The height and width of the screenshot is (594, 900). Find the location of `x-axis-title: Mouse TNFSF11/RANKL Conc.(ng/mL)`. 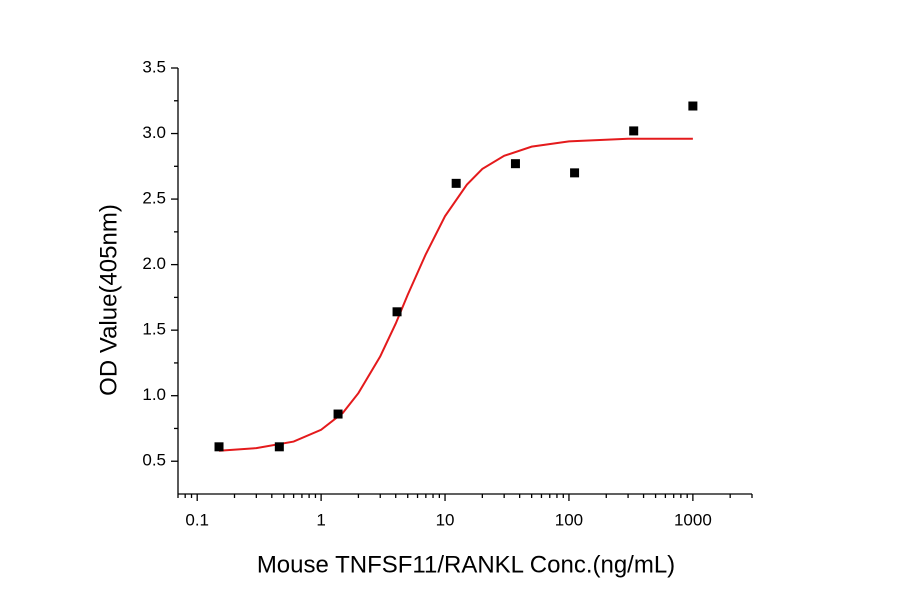

x-axis-title: Mouse TNFSF11/RANKL Conc.(ng/mL) is located at coordinates (466, 564).